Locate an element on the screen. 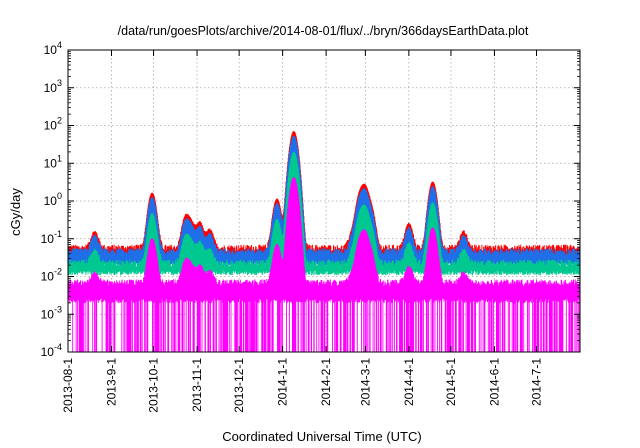 The width and height of the screenshot is (640, 448). x-tick-label: 2014-2-1 is located at coordinates (326, 382).